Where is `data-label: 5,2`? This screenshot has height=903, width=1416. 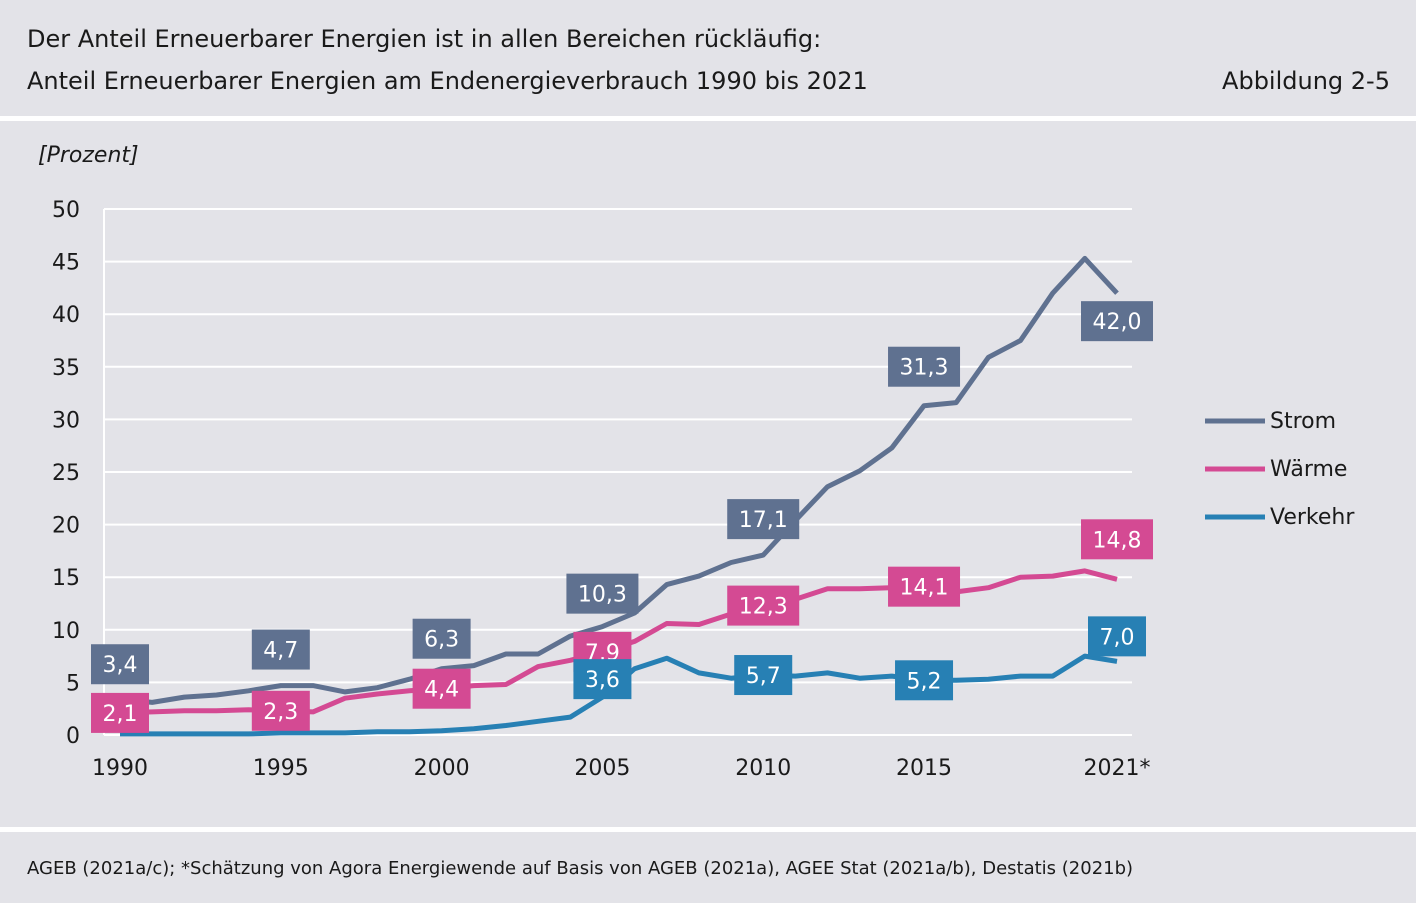 data-label: 5,2 is located at coordinates (924, 681).